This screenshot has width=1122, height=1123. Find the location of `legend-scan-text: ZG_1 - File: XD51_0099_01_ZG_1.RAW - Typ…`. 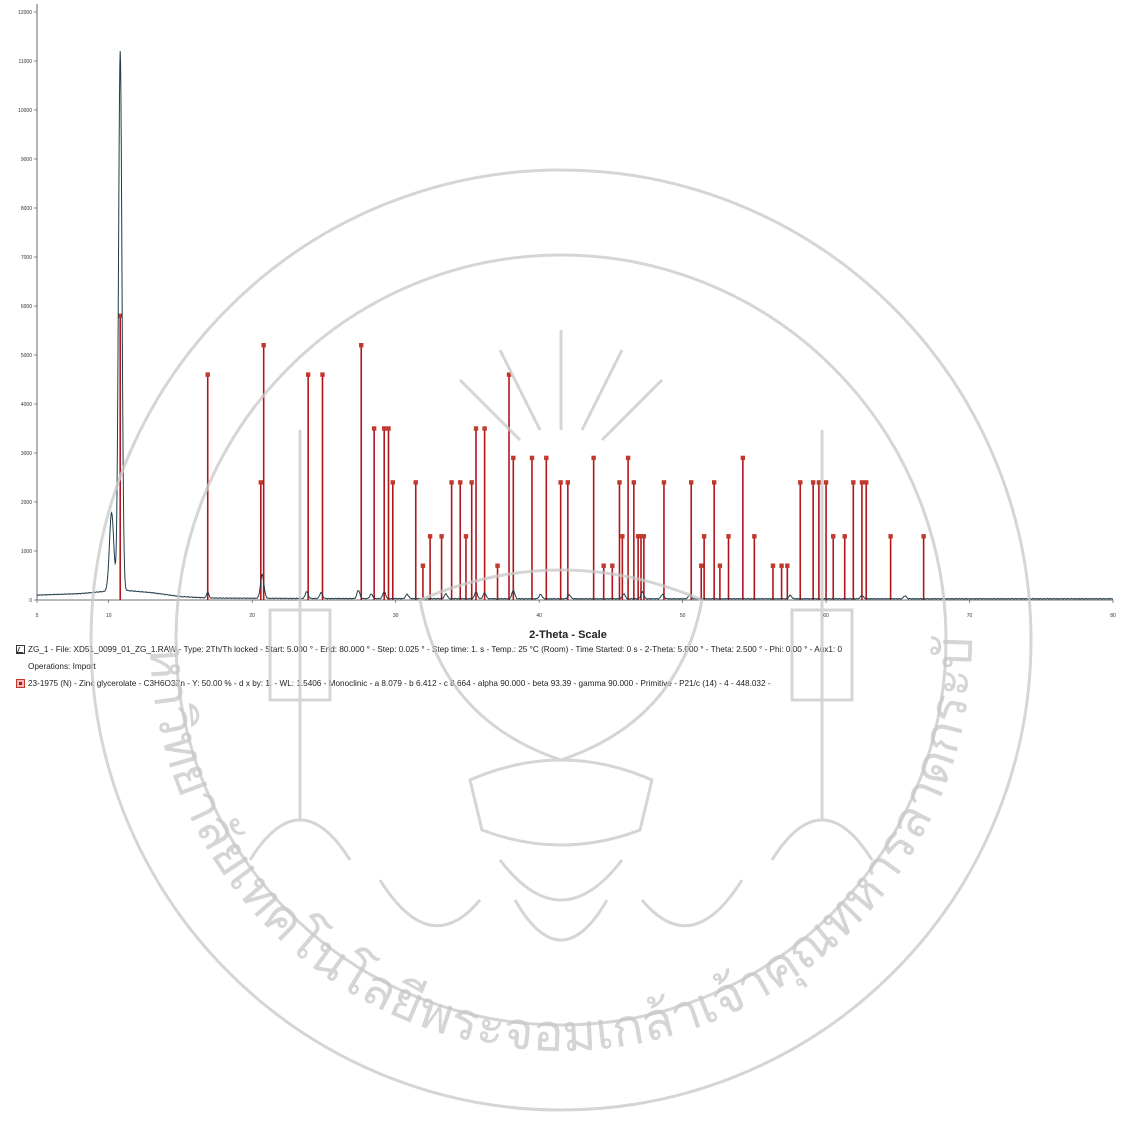

legend-scan-text: ZG_1 - File: XD51_0099_01_ZG_1.RAW - Typ… is located at coordinates (435, 649).